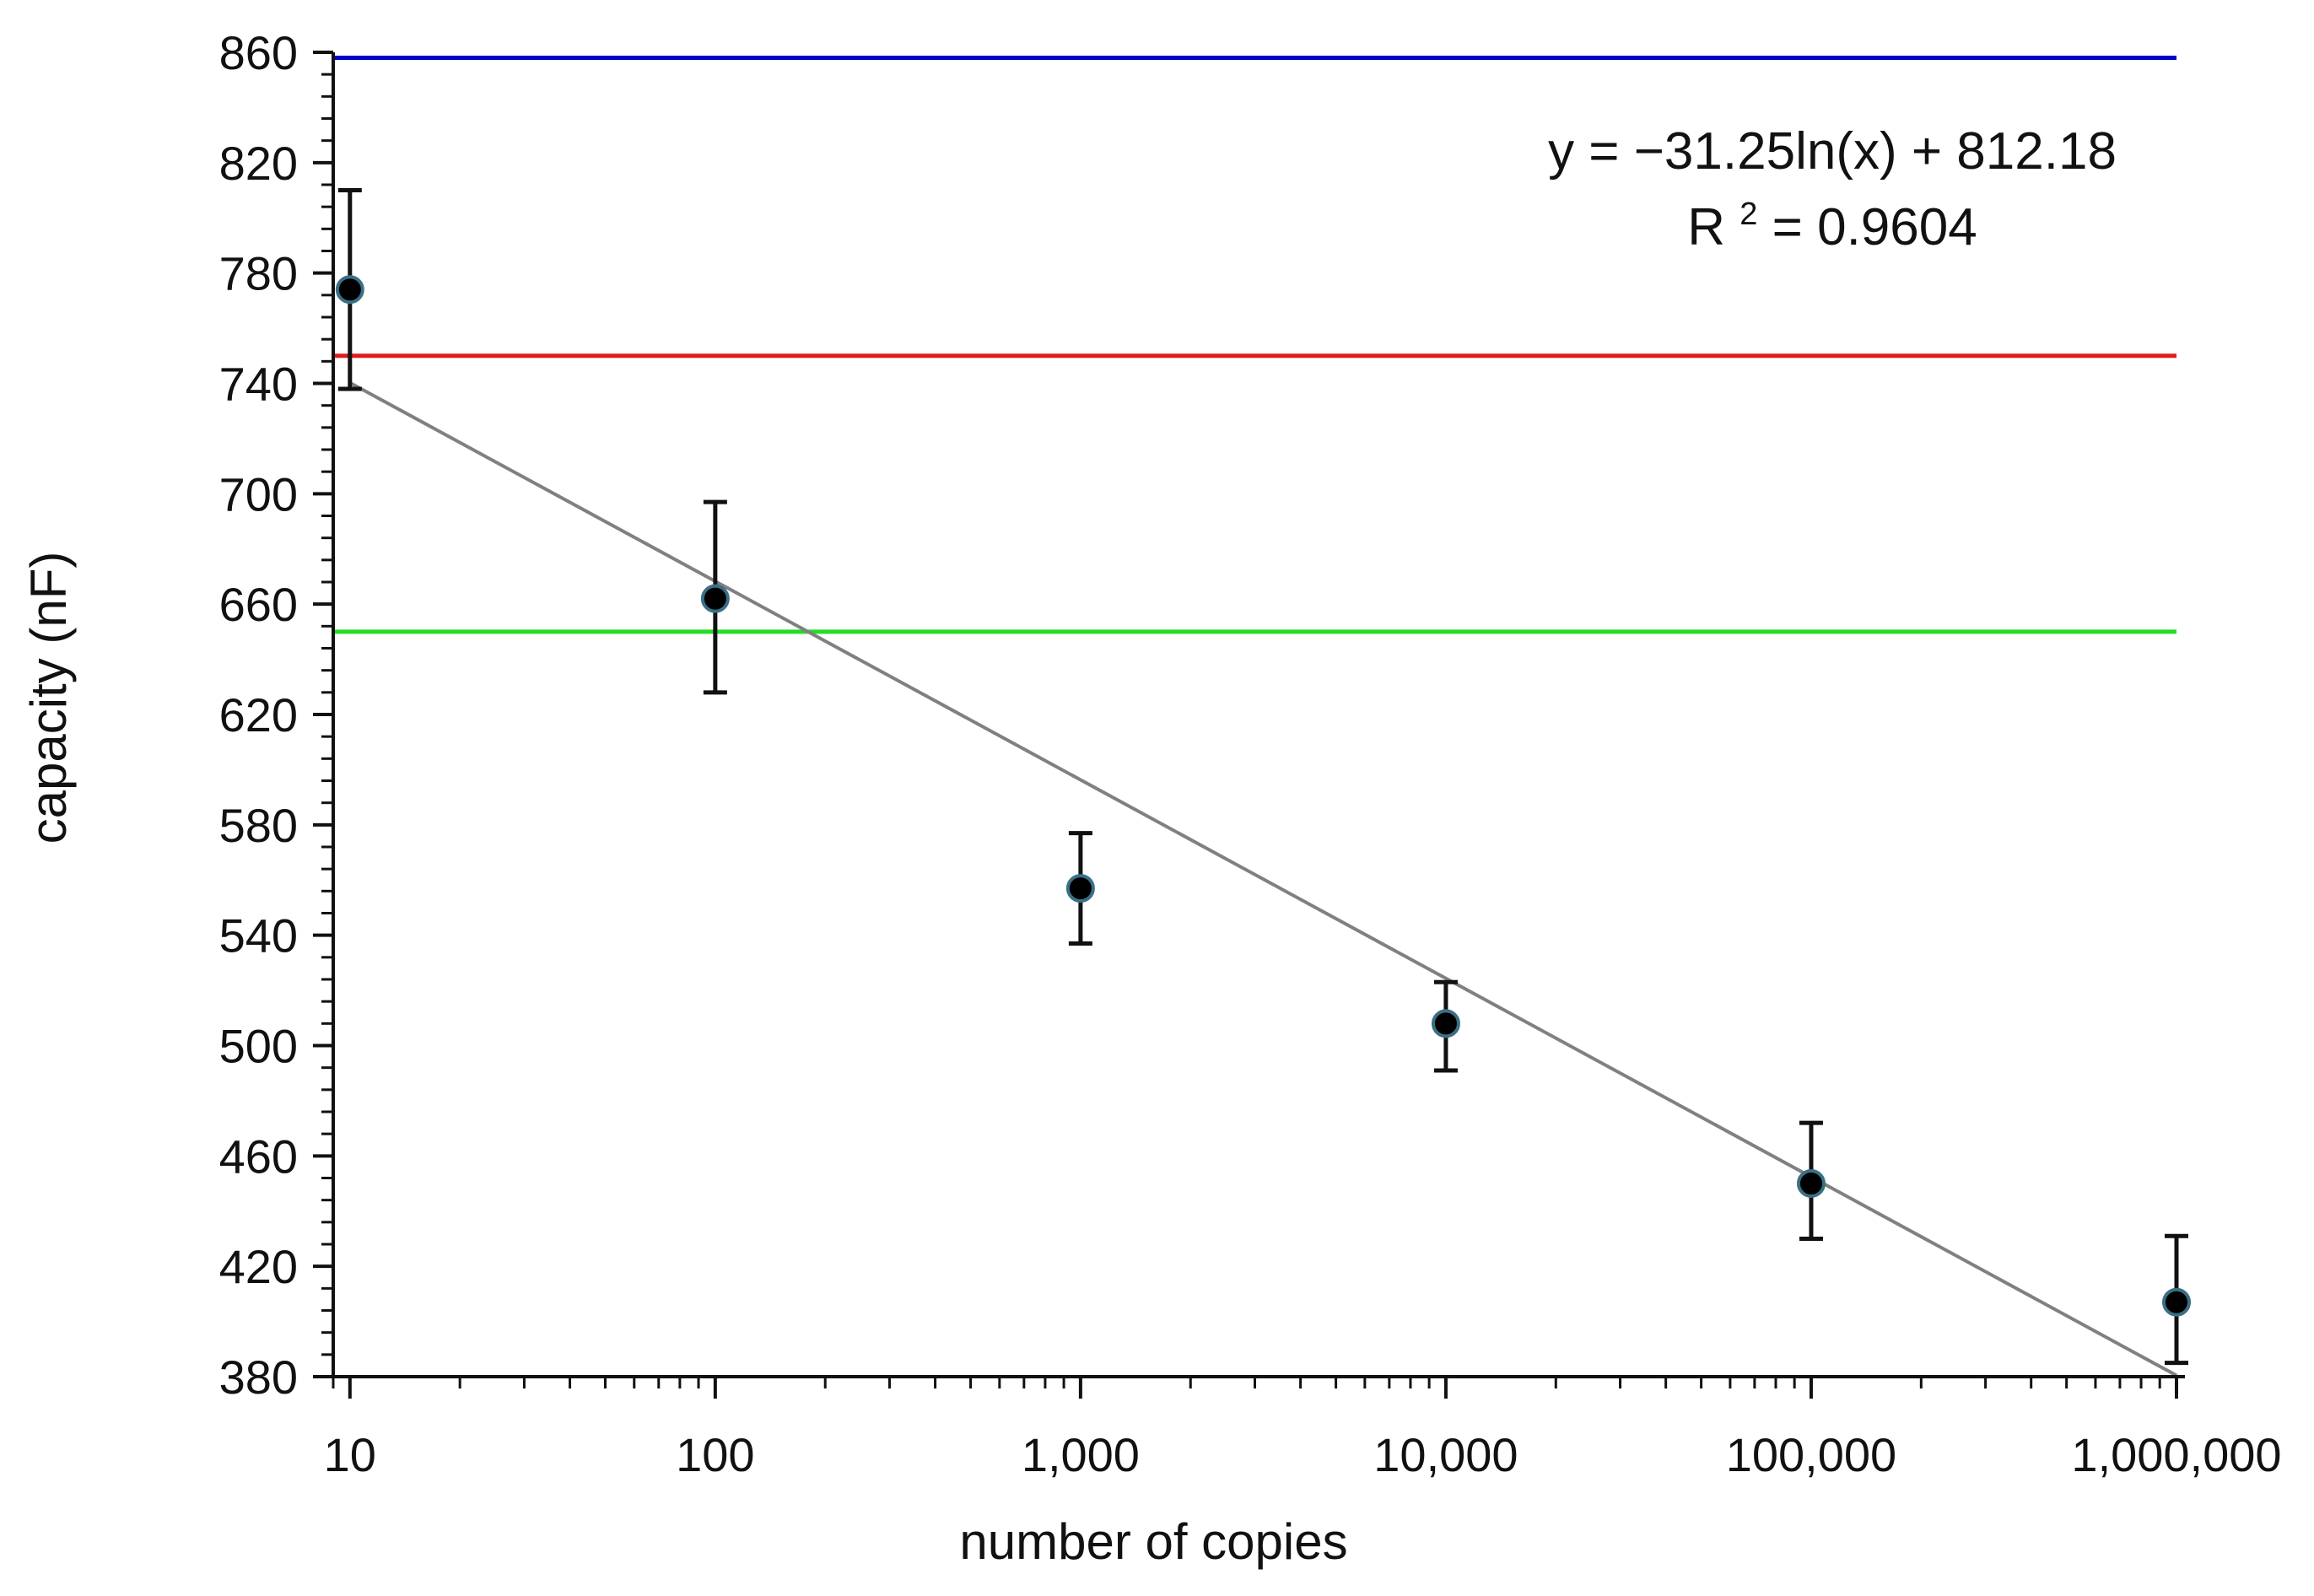 Image resolution: width=2314 pixels, height=1596 pixels. I want to click on trendline-equation-text: y = −31.25ln(x) + 812.18, so click(1832, 152).